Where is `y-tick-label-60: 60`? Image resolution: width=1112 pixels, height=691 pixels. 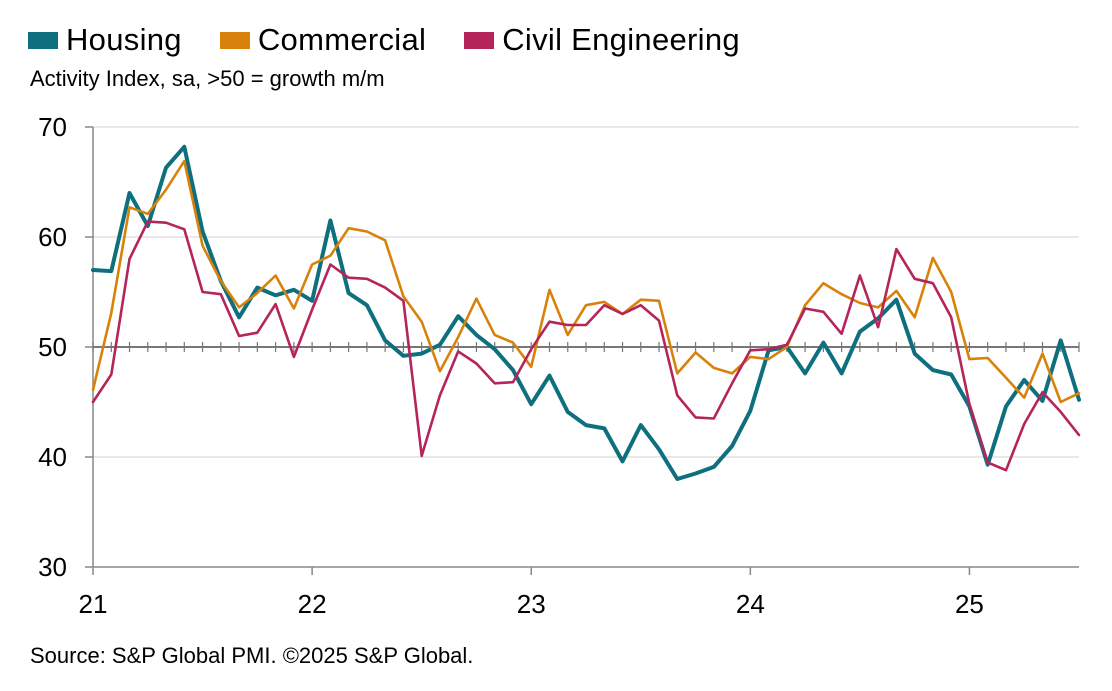
y-tick-label-60: 60 is located at coordinates (52, 237).